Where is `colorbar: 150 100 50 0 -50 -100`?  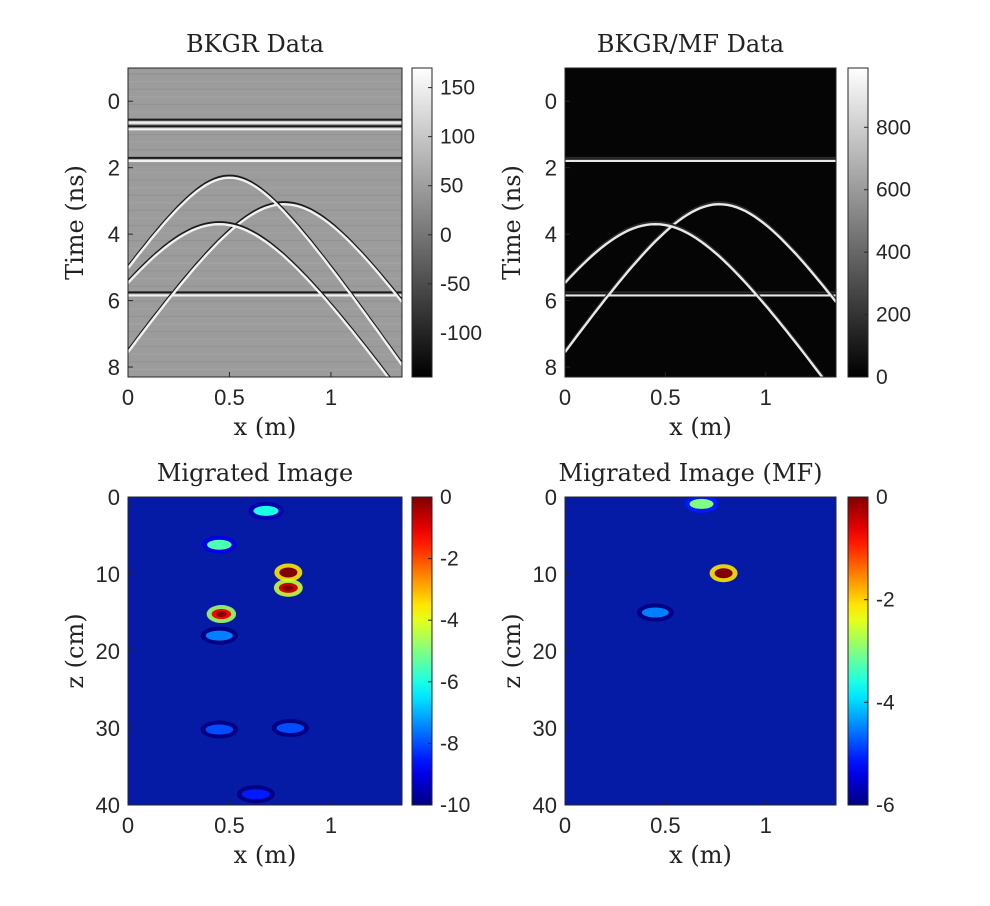 colorbar: 150 100 50 0 -50 -100 is located at coordinates (446, 222).